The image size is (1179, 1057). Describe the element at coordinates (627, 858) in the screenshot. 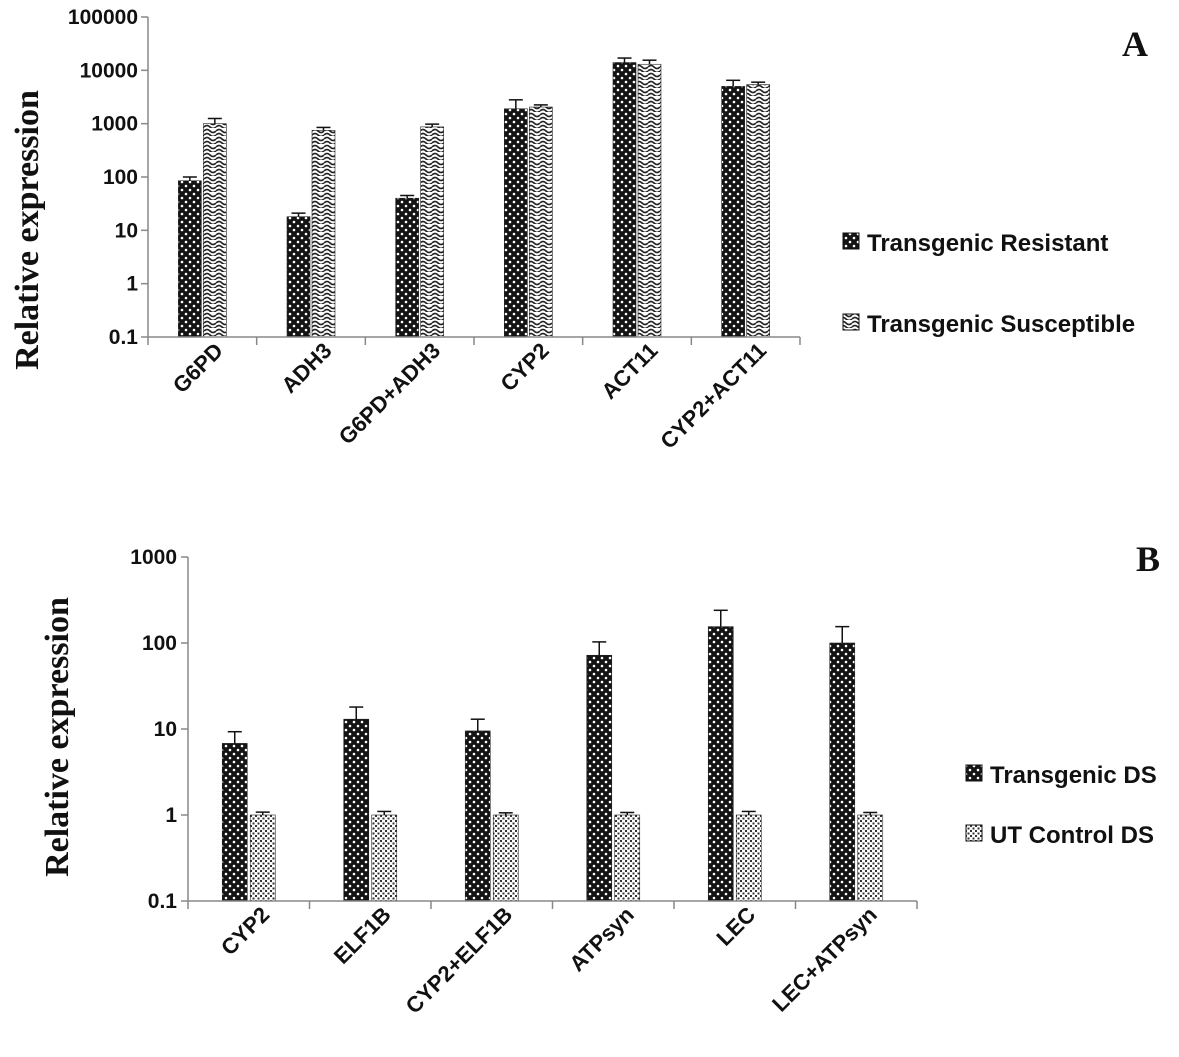

I see `bar-ut-control-ds-atpsyn` at that location.